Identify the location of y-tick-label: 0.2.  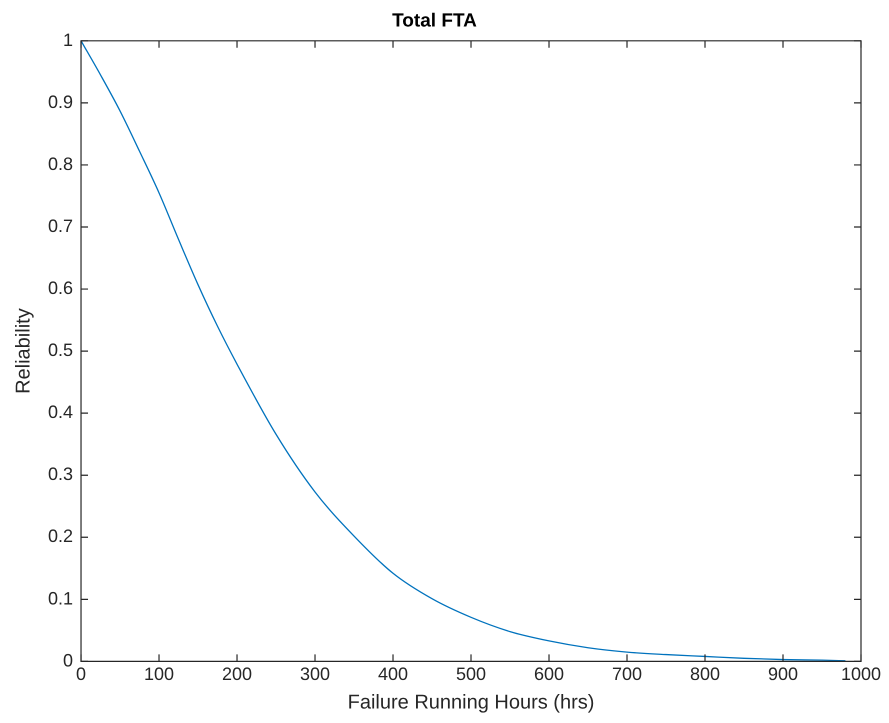
(61, 536).